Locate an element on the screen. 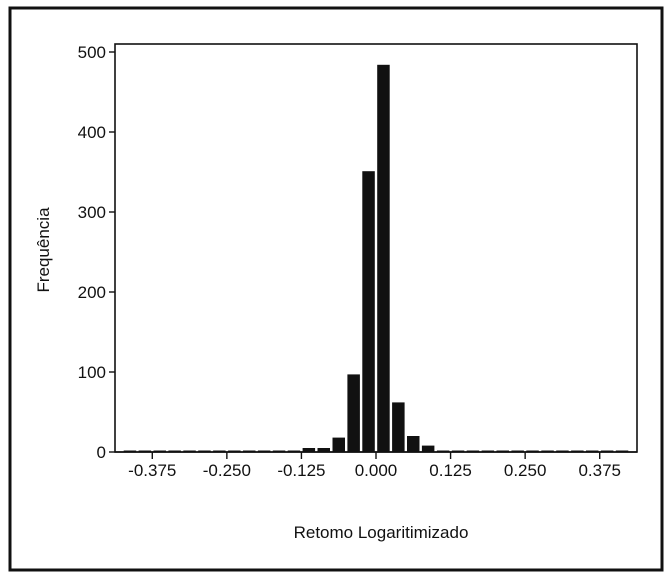 This screenshot has height=573, width=666. x-tick-label: 0.250 is located at coordinates (525, 470).